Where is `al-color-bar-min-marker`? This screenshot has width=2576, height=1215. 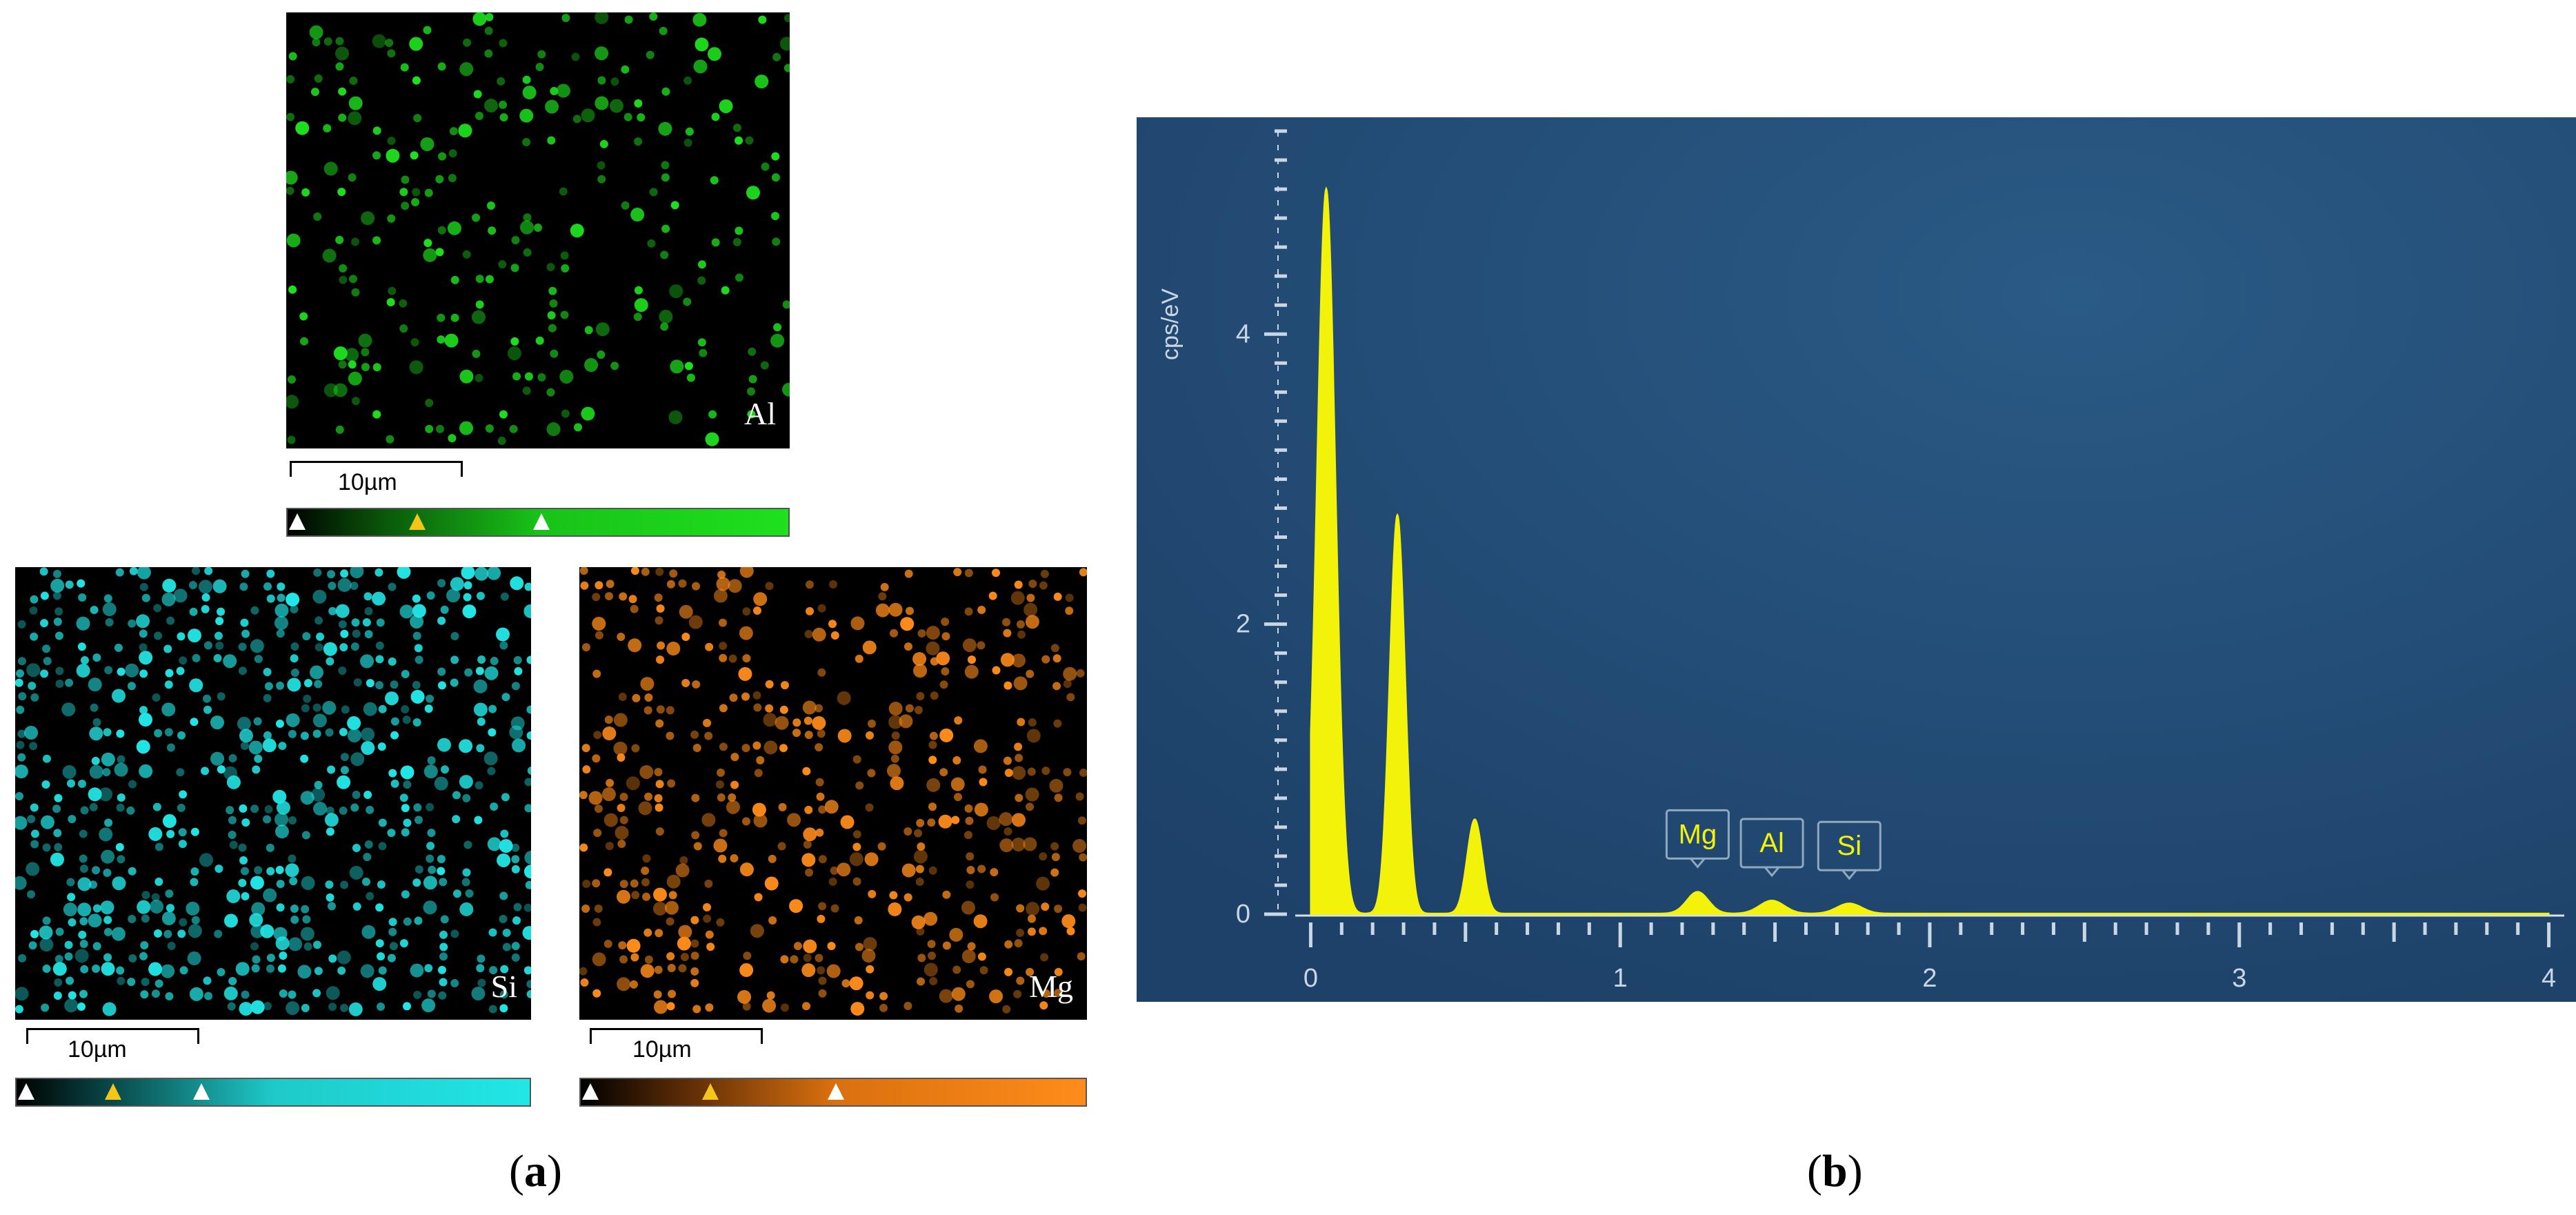
al-color-bar-min-marker is located at coordinates (297, 521).